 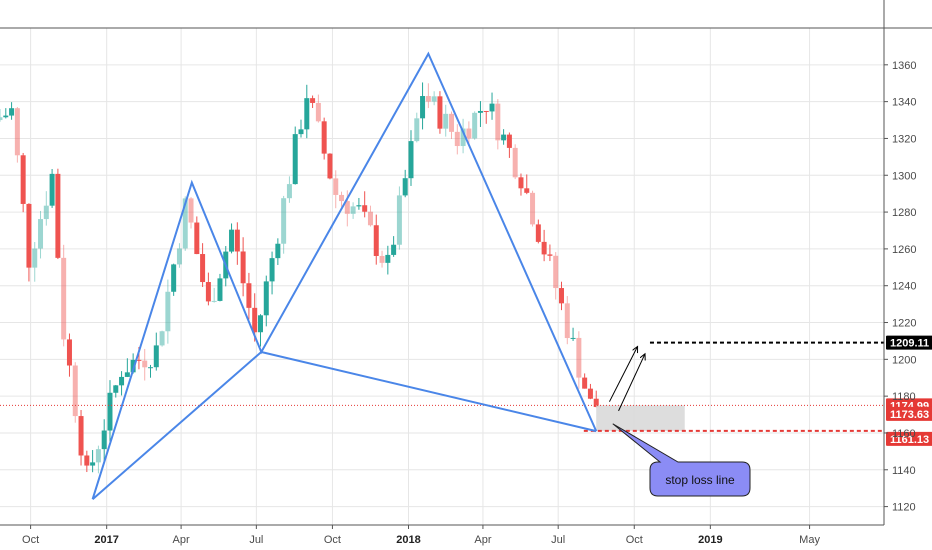 What do you see at coordinates (176, 425) in the screenshot?
I see `pattern-xb-line` at bounding box center [176, 425].